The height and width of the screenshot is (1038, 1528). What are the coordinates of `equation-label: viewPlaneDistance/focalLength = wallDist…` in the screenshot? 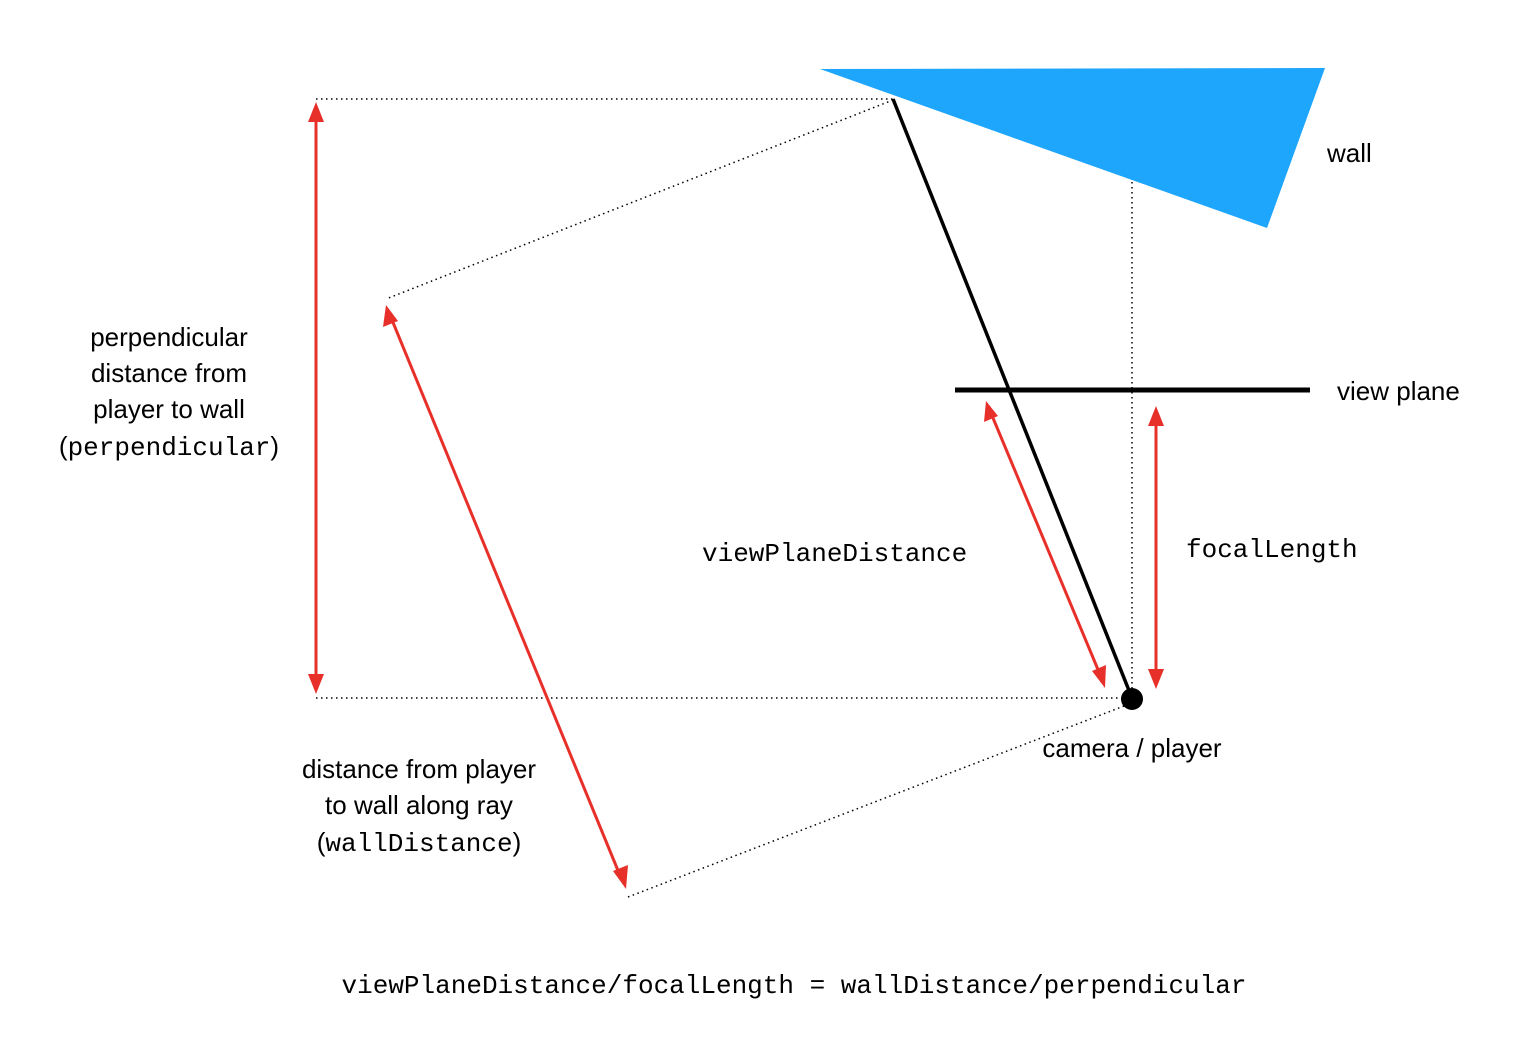 It's located at (794, 986).